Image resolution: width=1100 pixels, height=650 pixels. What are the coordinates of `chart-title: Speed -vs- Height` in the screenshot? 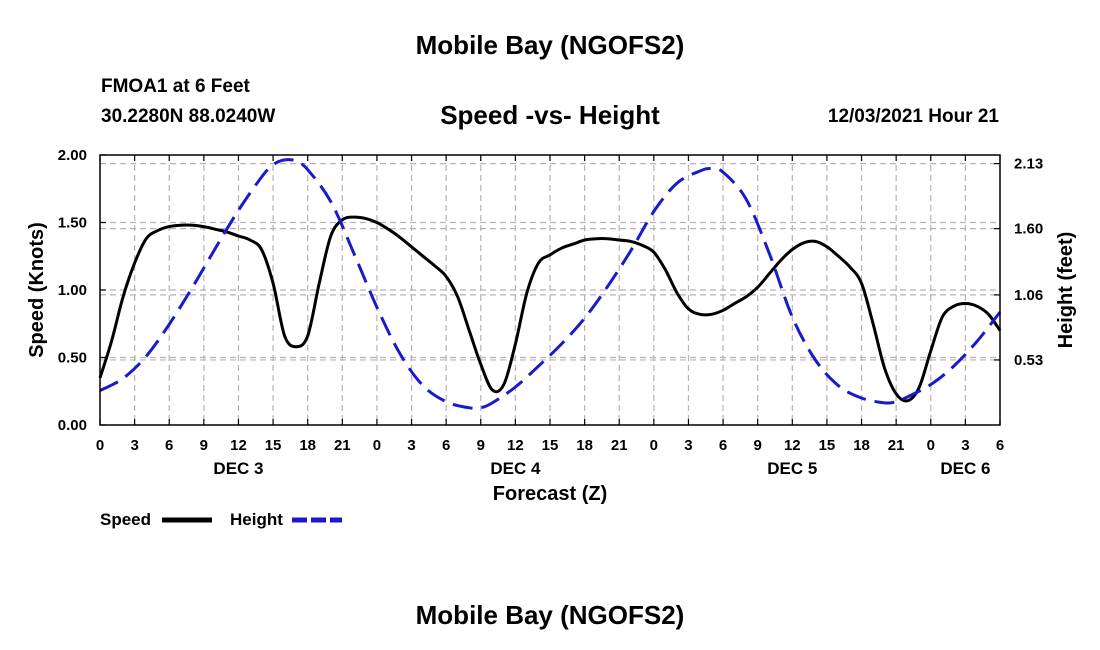 It's located at (550, 115).